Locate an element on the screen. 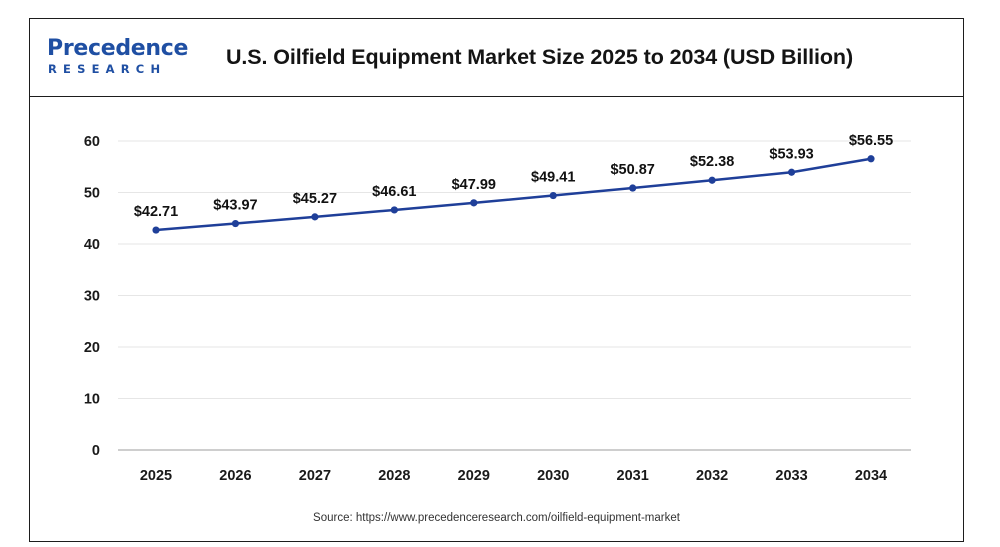 The width and height of the screenshot is (1000, 547). series-line is located at coordinates (513, 194).